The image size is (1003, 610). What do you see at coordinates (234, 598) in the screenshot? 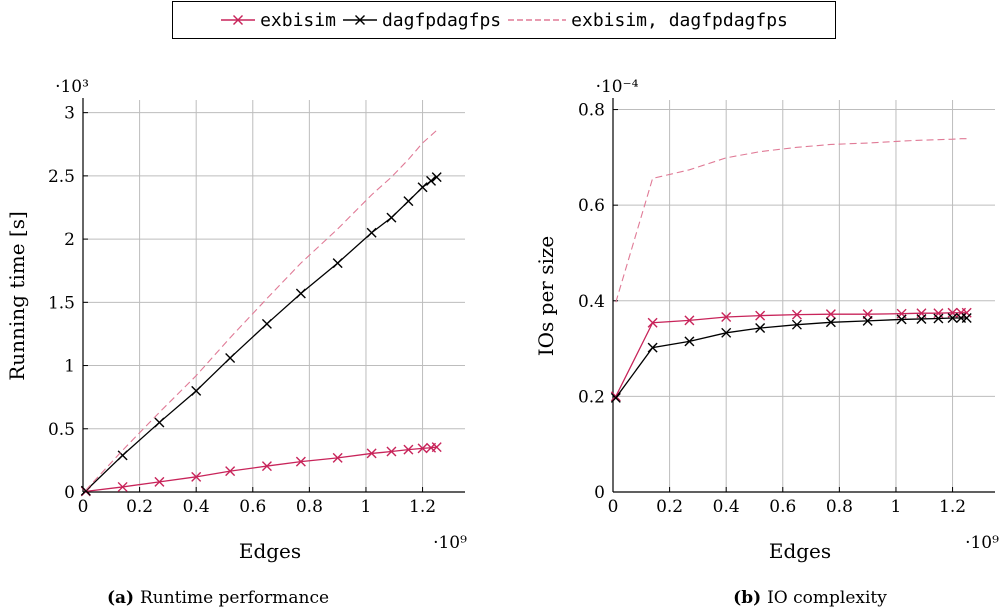
I see `caption-text: Runtime performance` at bounding box center [234, 598].